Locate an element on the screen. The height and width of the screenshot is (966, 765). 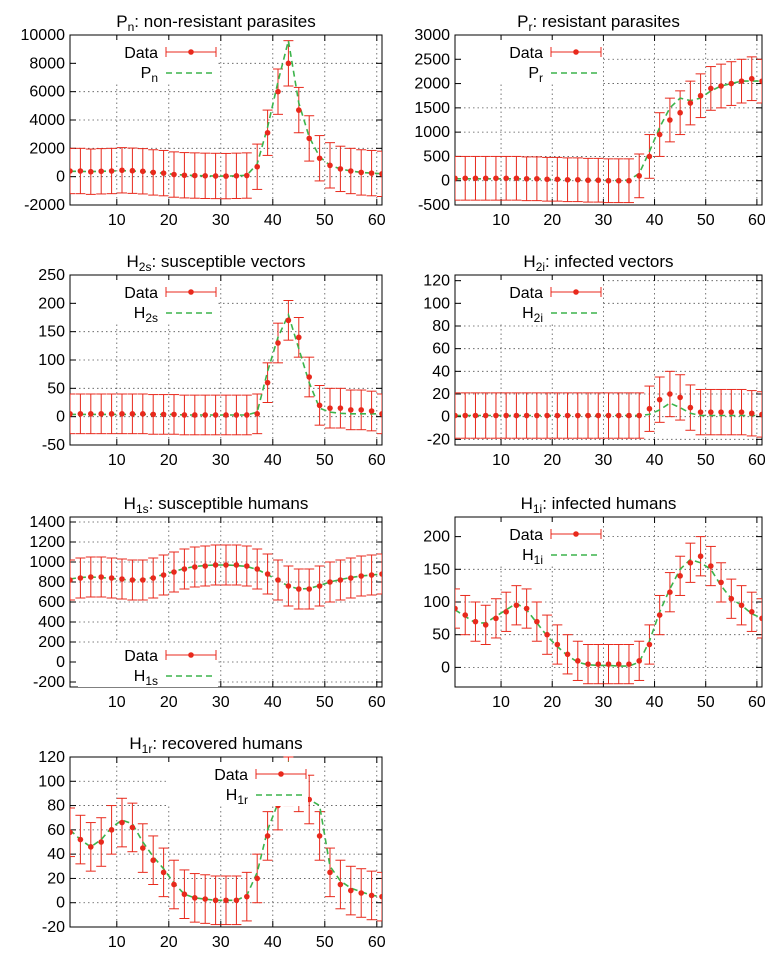
legend: Data Pn is located at coordinates (148, 62).